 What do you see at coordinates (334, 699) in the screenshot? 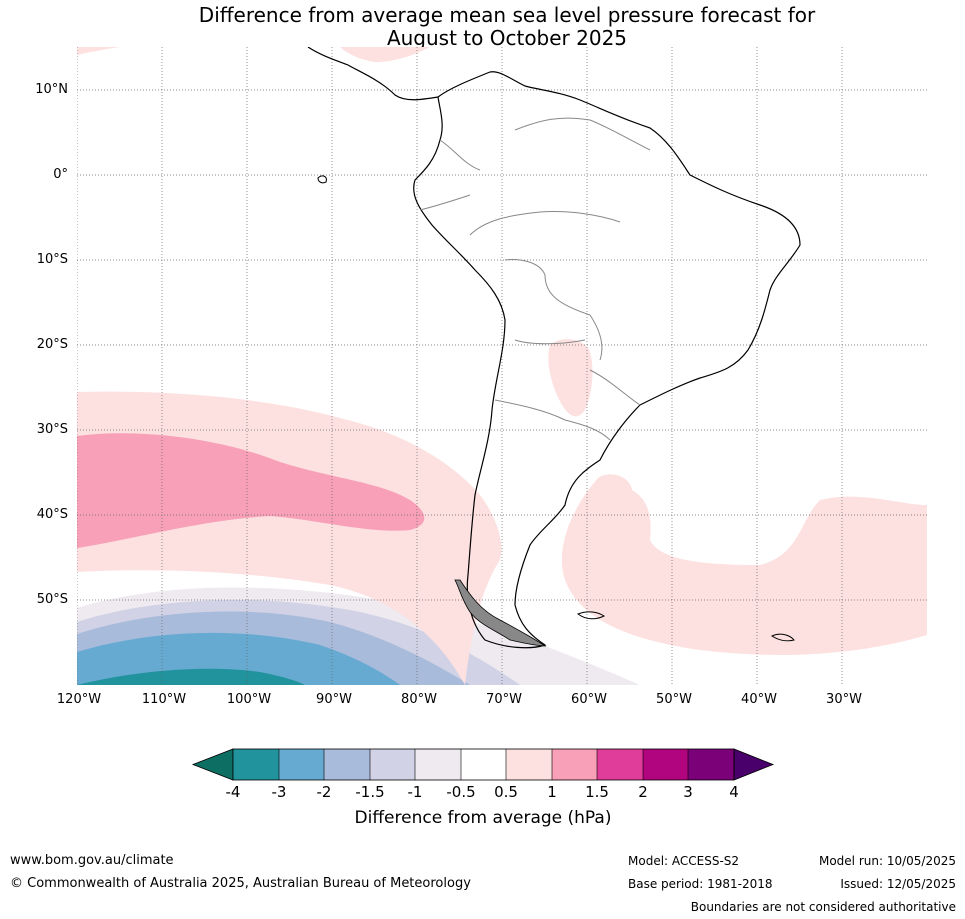
I see `lon-label-90w: 90°W` at bounding box center [334, 699].